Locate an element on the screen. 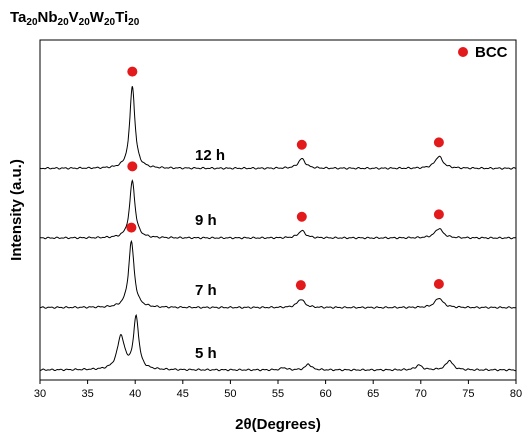 This screenshot has height=441, width=531. series-line-5h is located at coordinates (278, 343).